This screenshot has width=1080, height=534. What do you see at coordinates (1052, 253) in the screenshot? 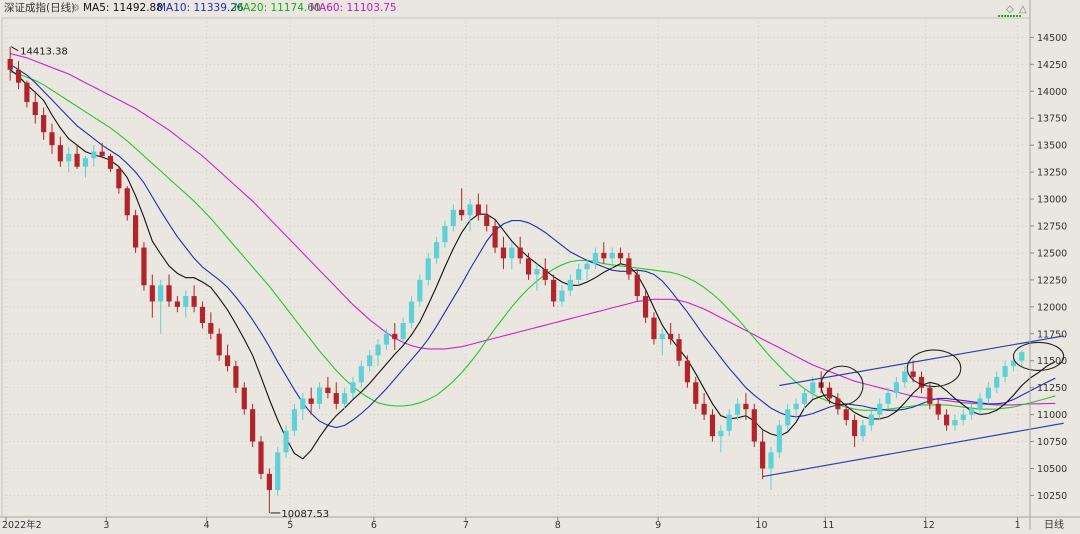
I see `y-tick-label: 12500` at bounding box center [1052, 253].